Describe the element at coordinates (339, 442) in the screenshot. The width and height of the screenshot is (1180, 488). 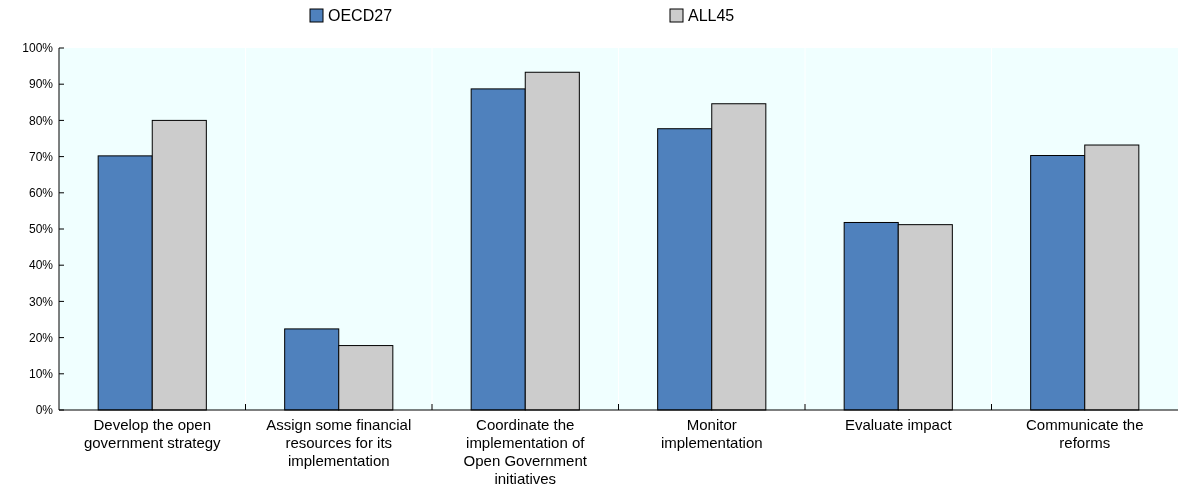
I see `x-tick-label: Assign some financial resources for its implementation` at that location.